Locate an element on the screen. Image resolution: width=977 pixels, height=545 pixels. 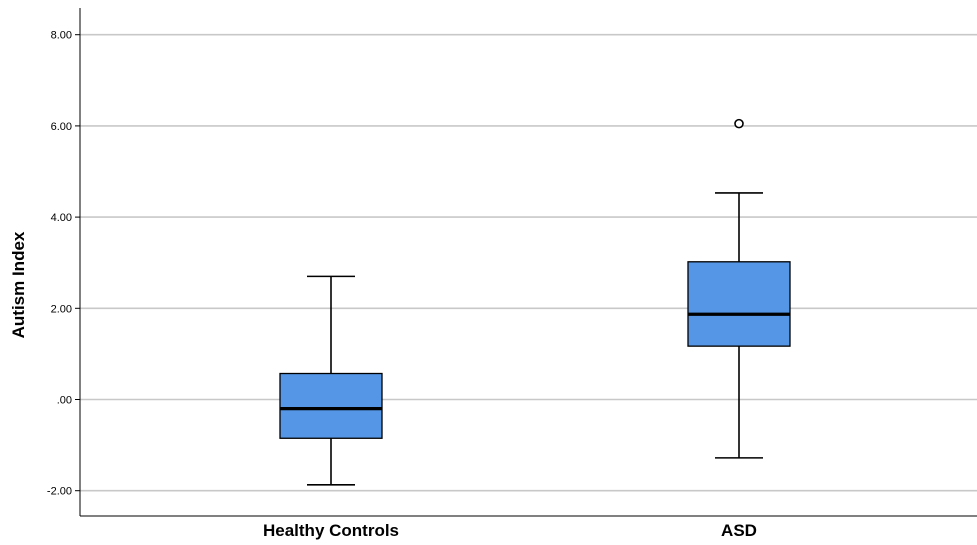
x-category-label: ASD is located at coordinates (739, 530).